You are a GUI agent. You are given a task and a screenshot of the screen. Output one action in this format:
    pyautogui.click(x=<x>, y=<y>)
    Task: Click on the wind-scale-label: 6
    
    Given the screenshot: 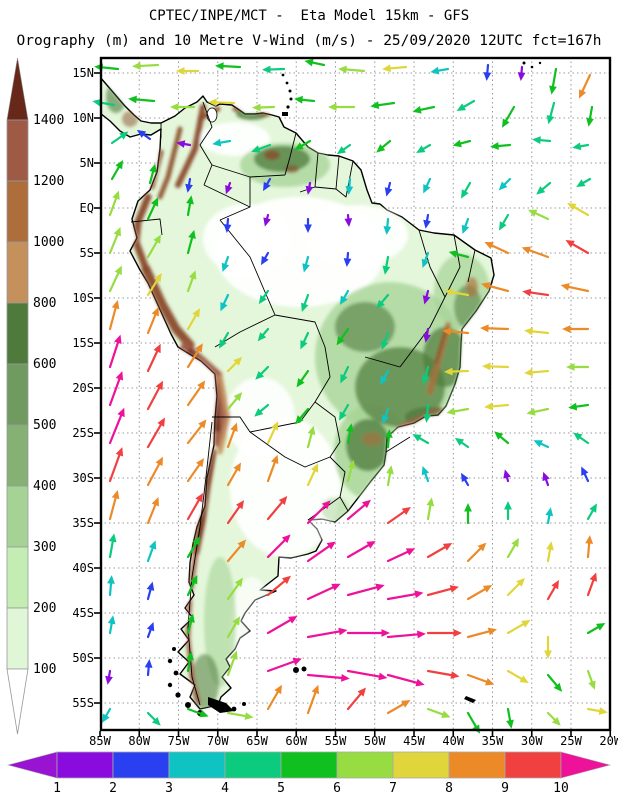 What is the action you would take?
    pyautogui.click(x=337, y=788)
    